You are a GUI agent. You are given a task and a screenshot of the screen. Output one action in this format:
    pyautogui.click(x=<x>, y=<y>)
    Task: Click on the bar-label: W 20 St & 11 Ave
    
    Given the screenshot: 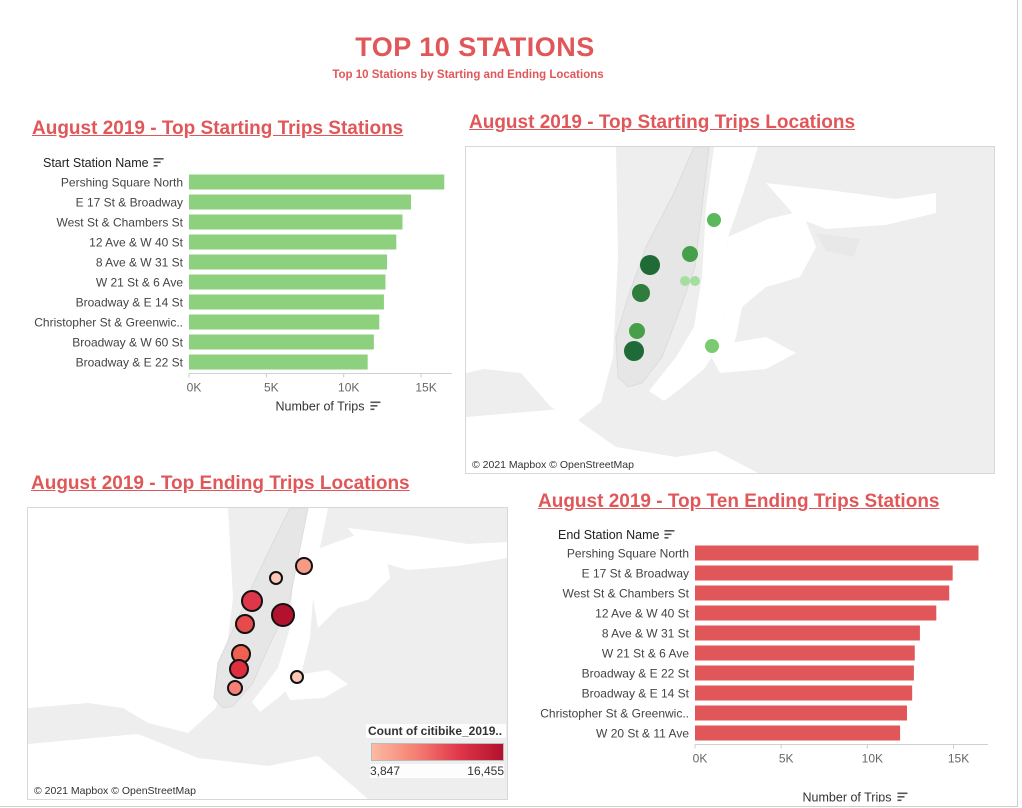 What is the action you would take?
    pyautogui.click(x=642, y=734)
    